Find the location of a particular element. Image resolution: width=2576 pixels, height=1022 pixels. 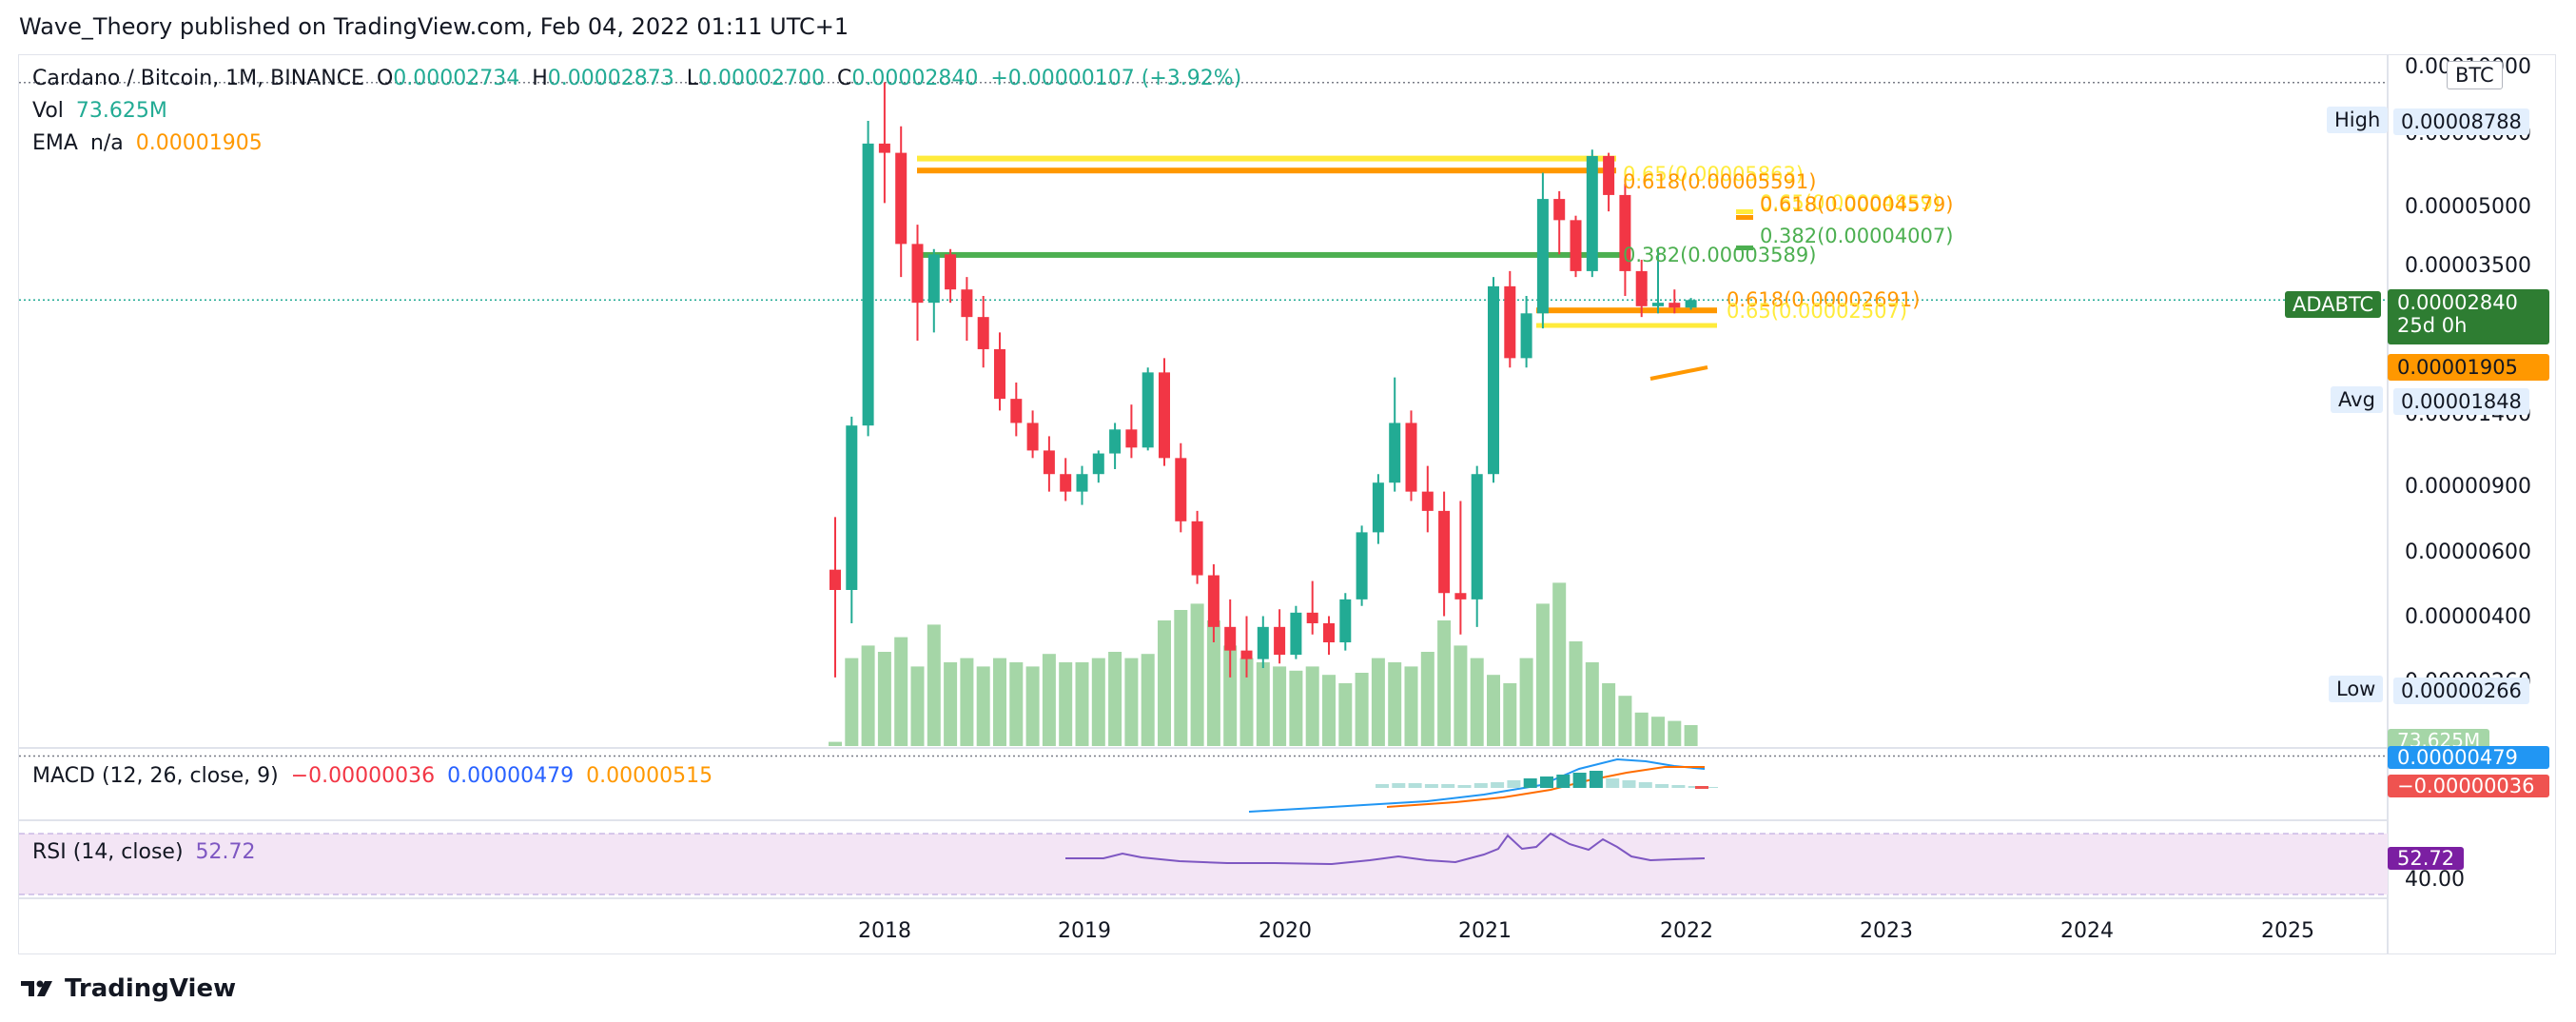

trend-segment is located at coordinates (1679, 373).